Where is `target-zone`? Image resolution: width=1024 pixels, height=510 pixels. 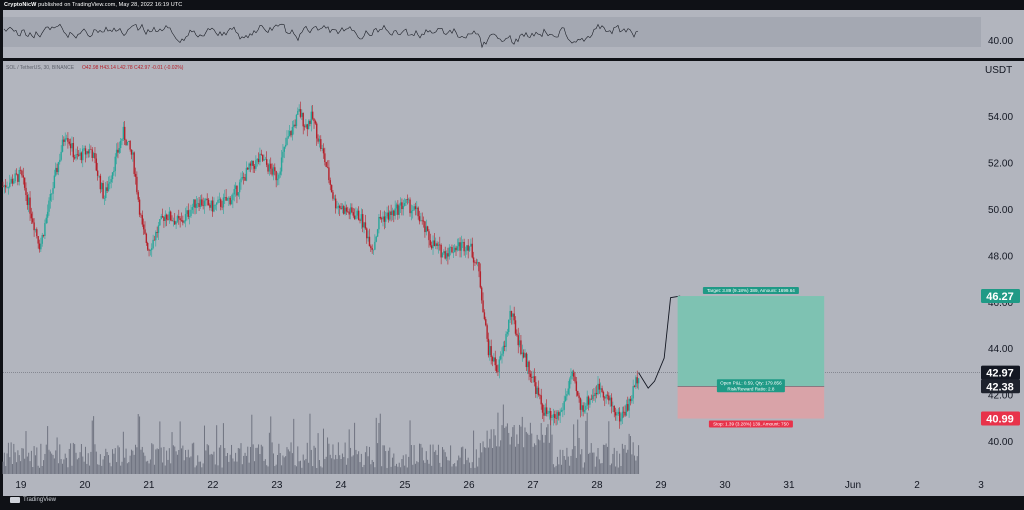 target-zone is located at coordinates (751, 341).